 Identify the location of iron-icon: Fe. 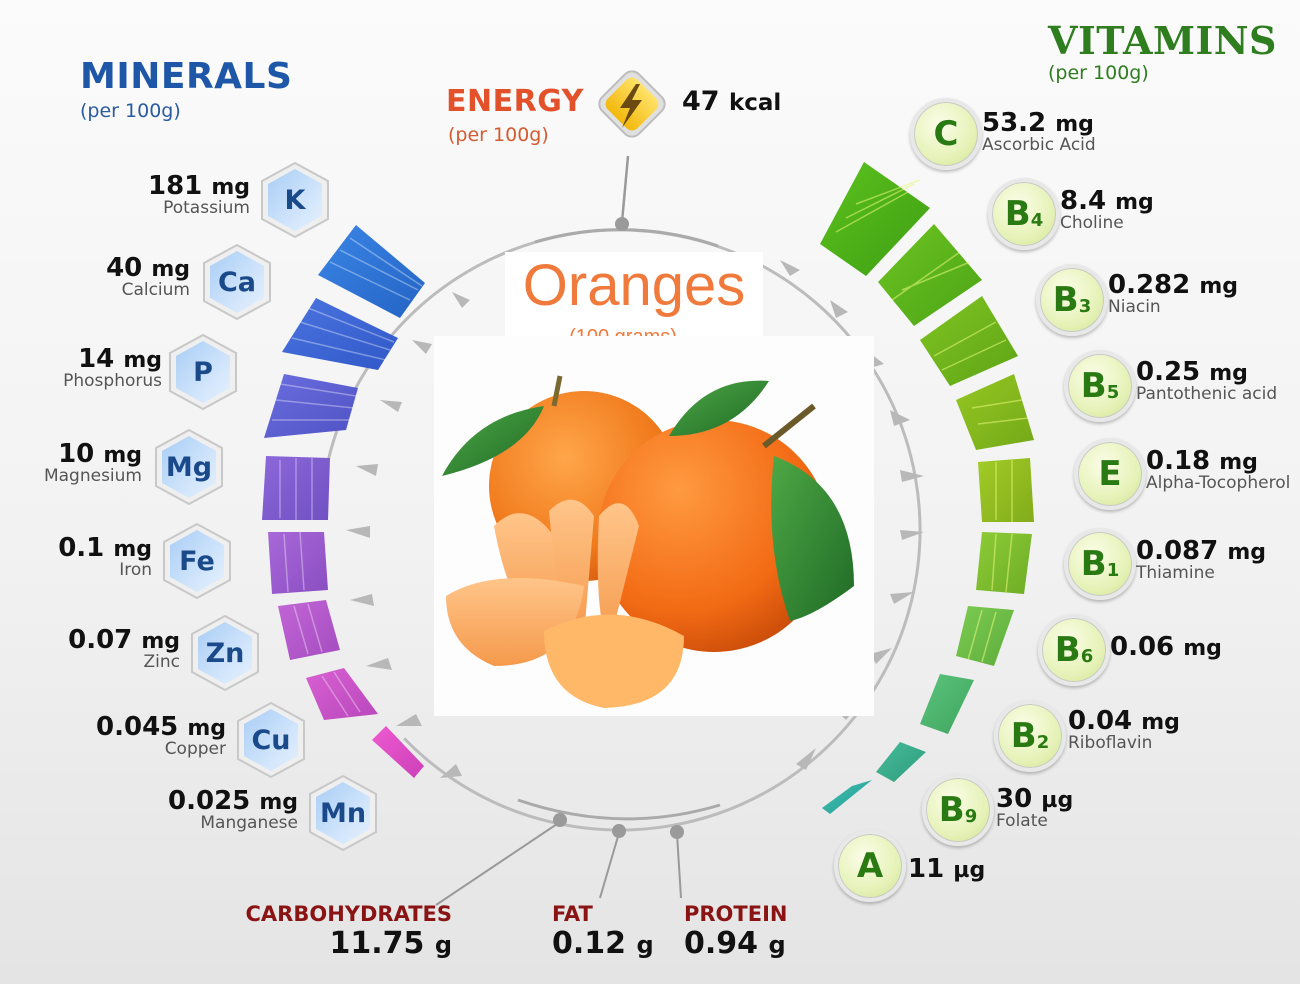
(197, 561).